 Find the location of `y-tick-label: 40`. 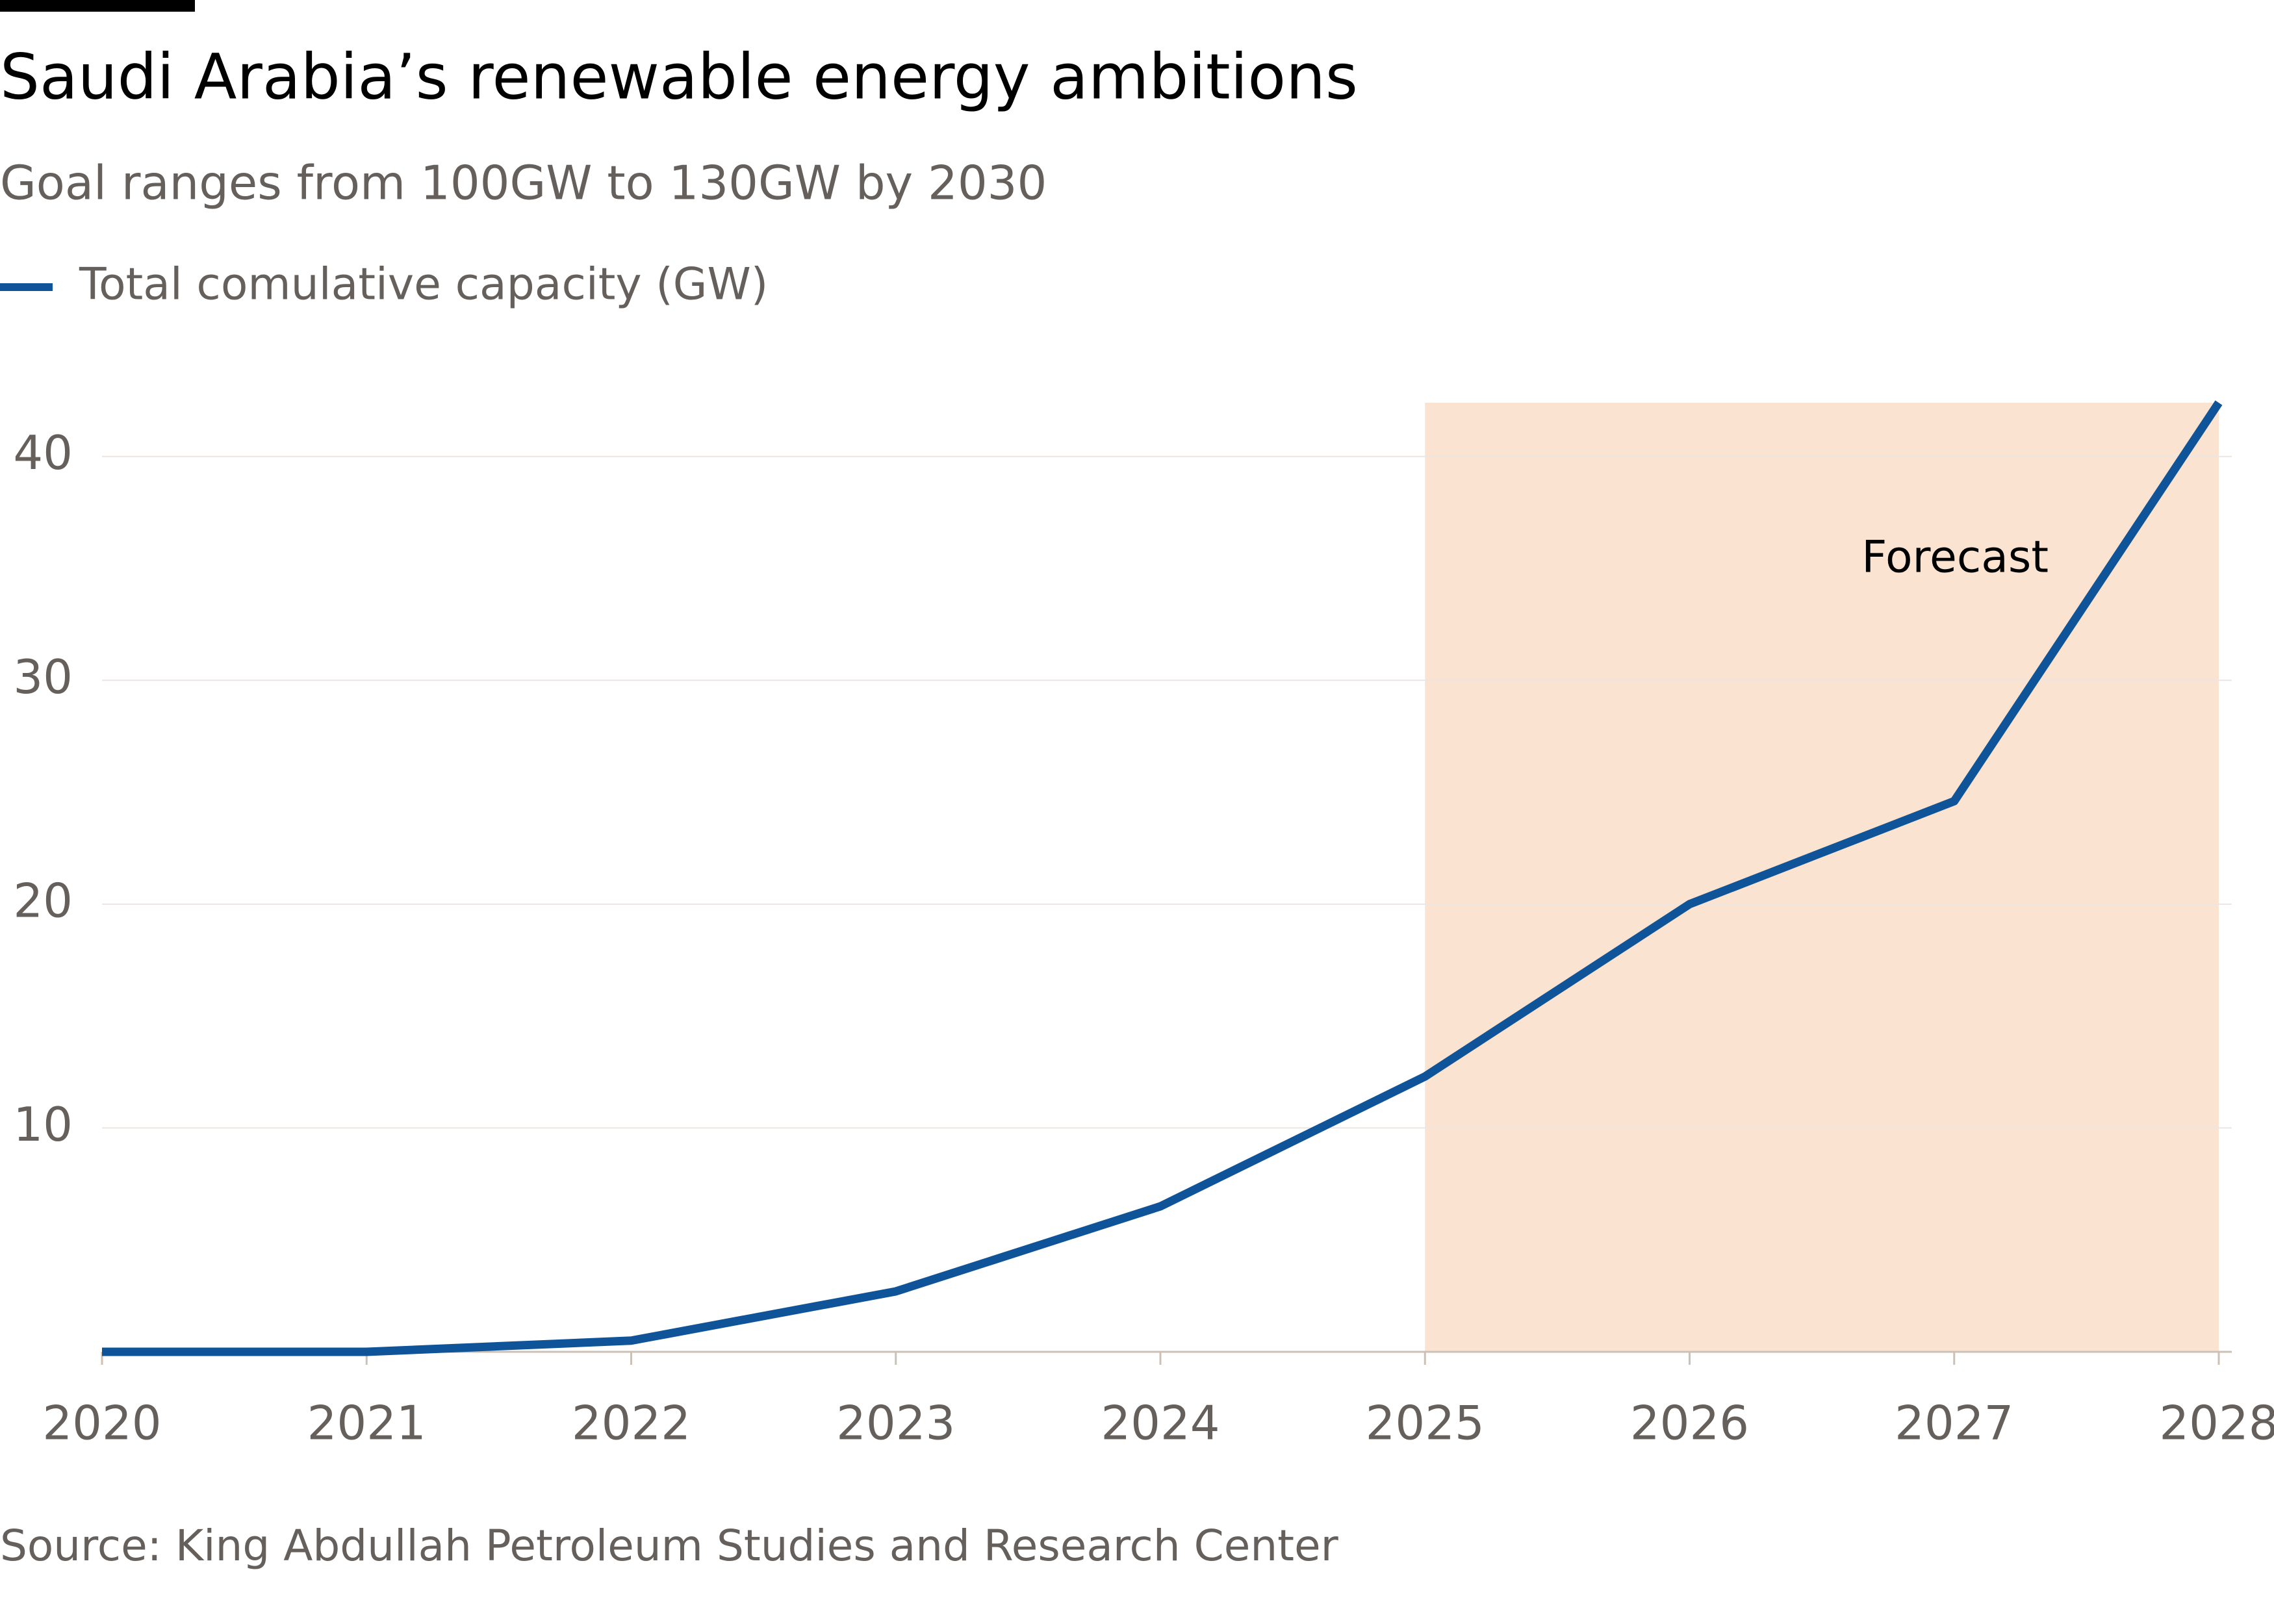

y-tick-label: 40 is located at coordinates (43, 452).